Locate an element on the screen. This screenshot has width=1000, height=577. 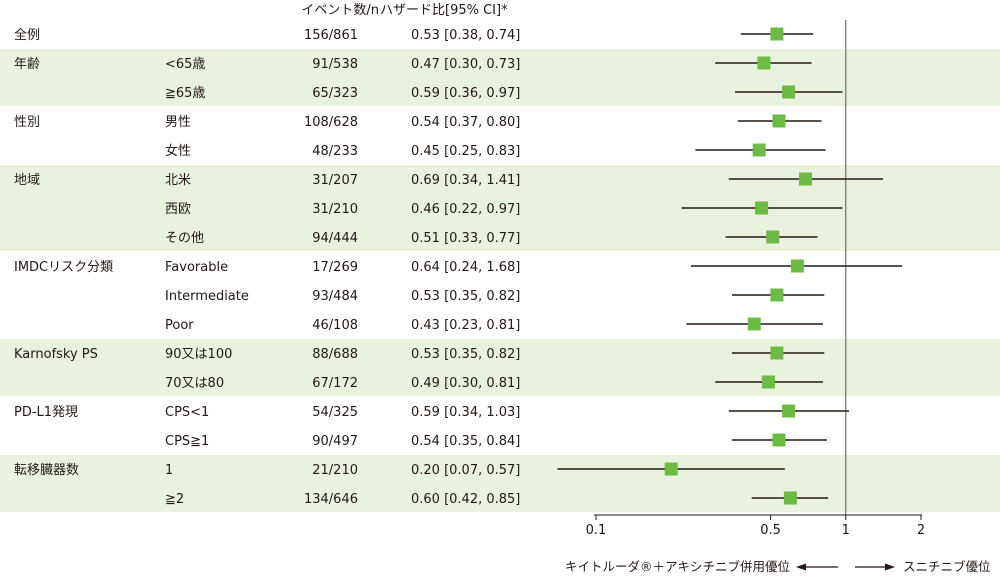
group-label: 地域 is located at coordinates (27, 180).